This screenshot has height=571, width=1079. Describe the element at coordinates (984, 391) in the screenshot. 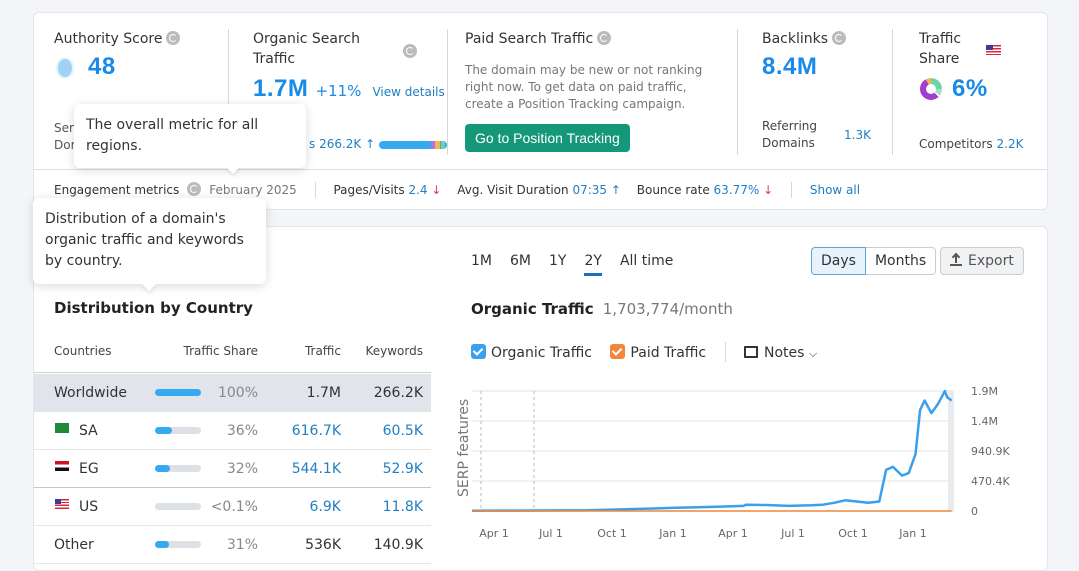

I see `y-tick-label: 1.9M` at that location.